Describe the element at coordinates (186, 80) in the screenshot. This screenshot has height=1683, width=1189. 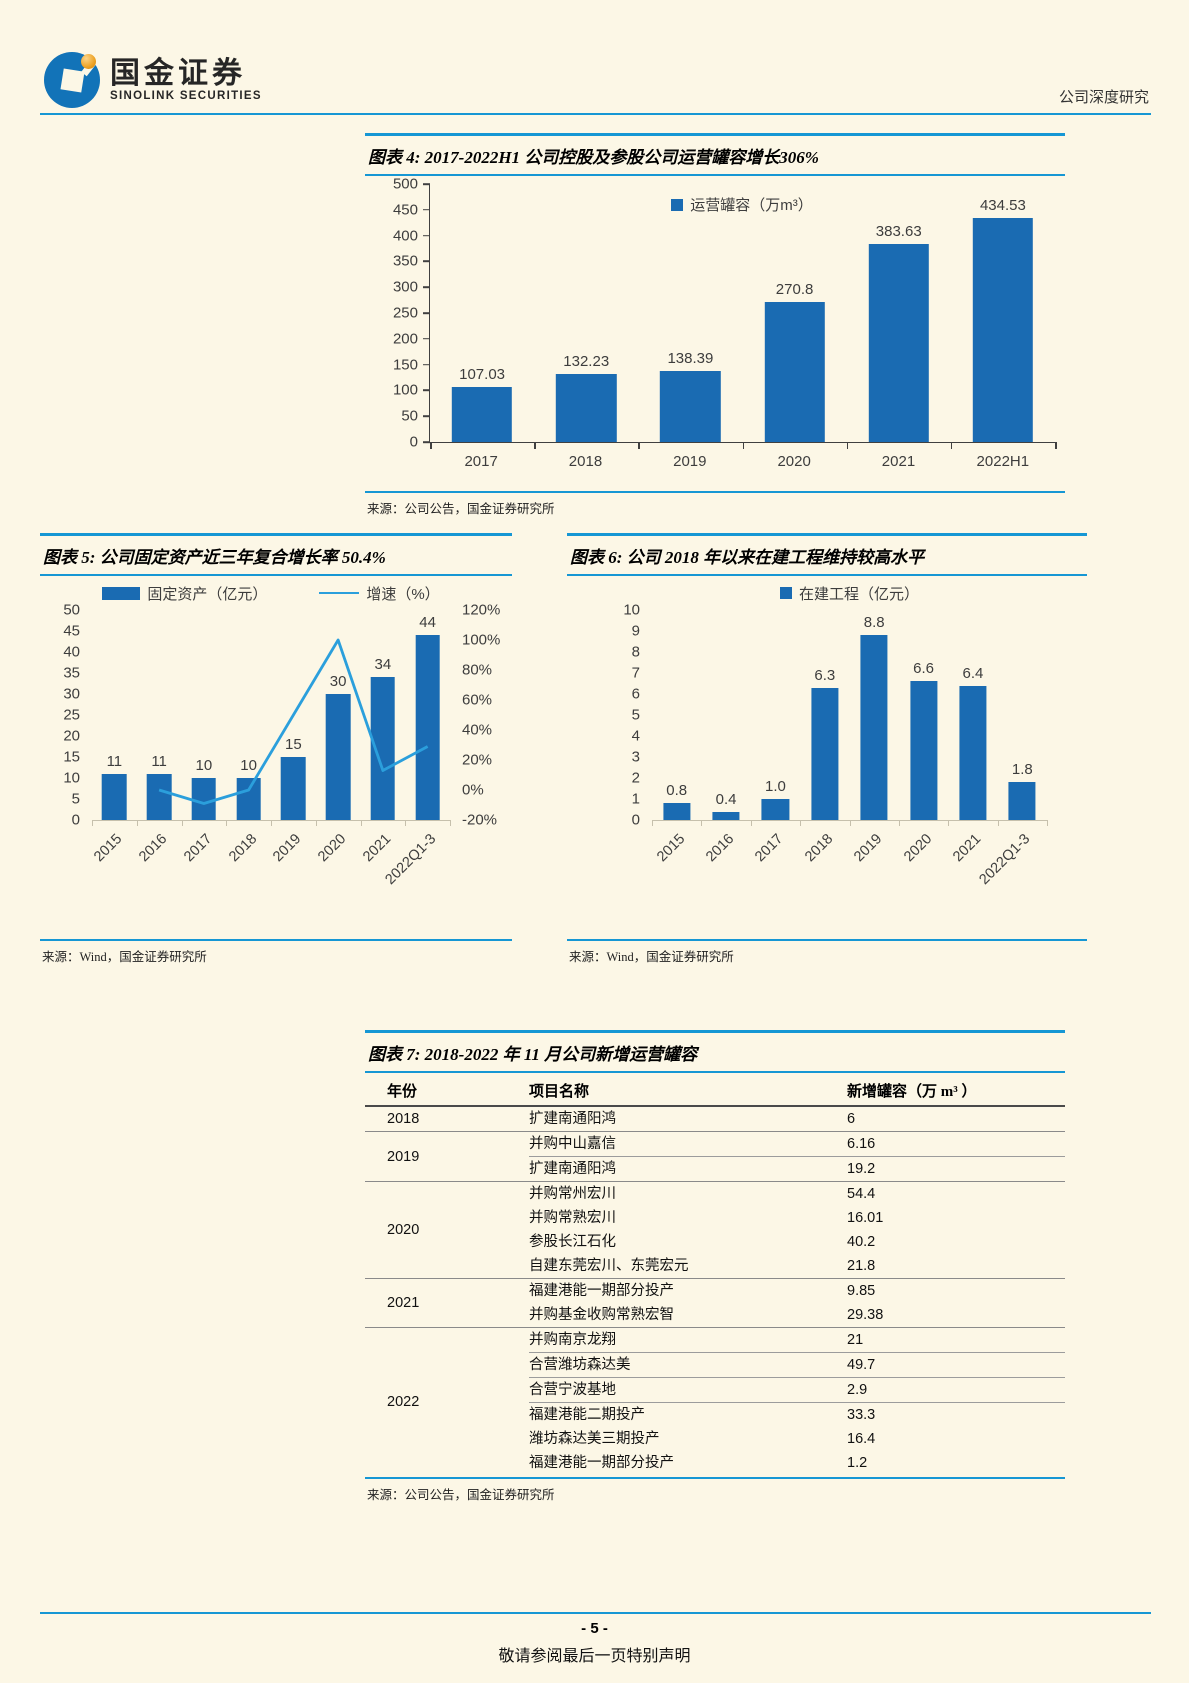
I see `logo-text: 国金证券 SINOLINK SECURITIES` at that location.